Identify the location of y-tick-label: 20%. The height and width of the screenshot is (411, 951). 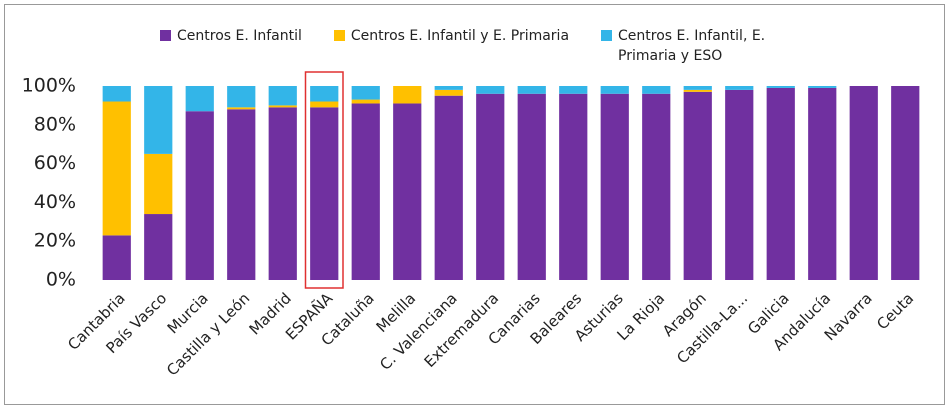
(55, 241).